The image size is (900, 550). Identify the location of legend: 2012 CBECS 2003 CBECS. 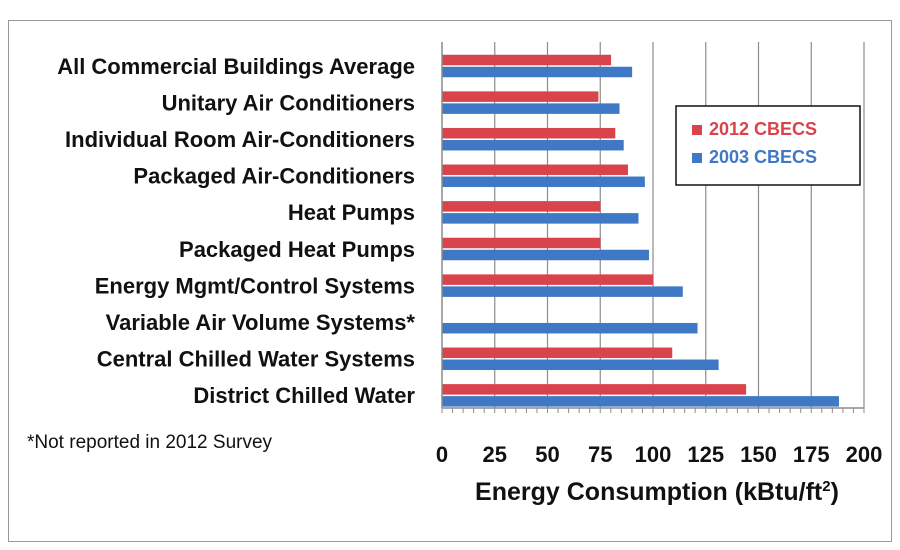
(768, 145).